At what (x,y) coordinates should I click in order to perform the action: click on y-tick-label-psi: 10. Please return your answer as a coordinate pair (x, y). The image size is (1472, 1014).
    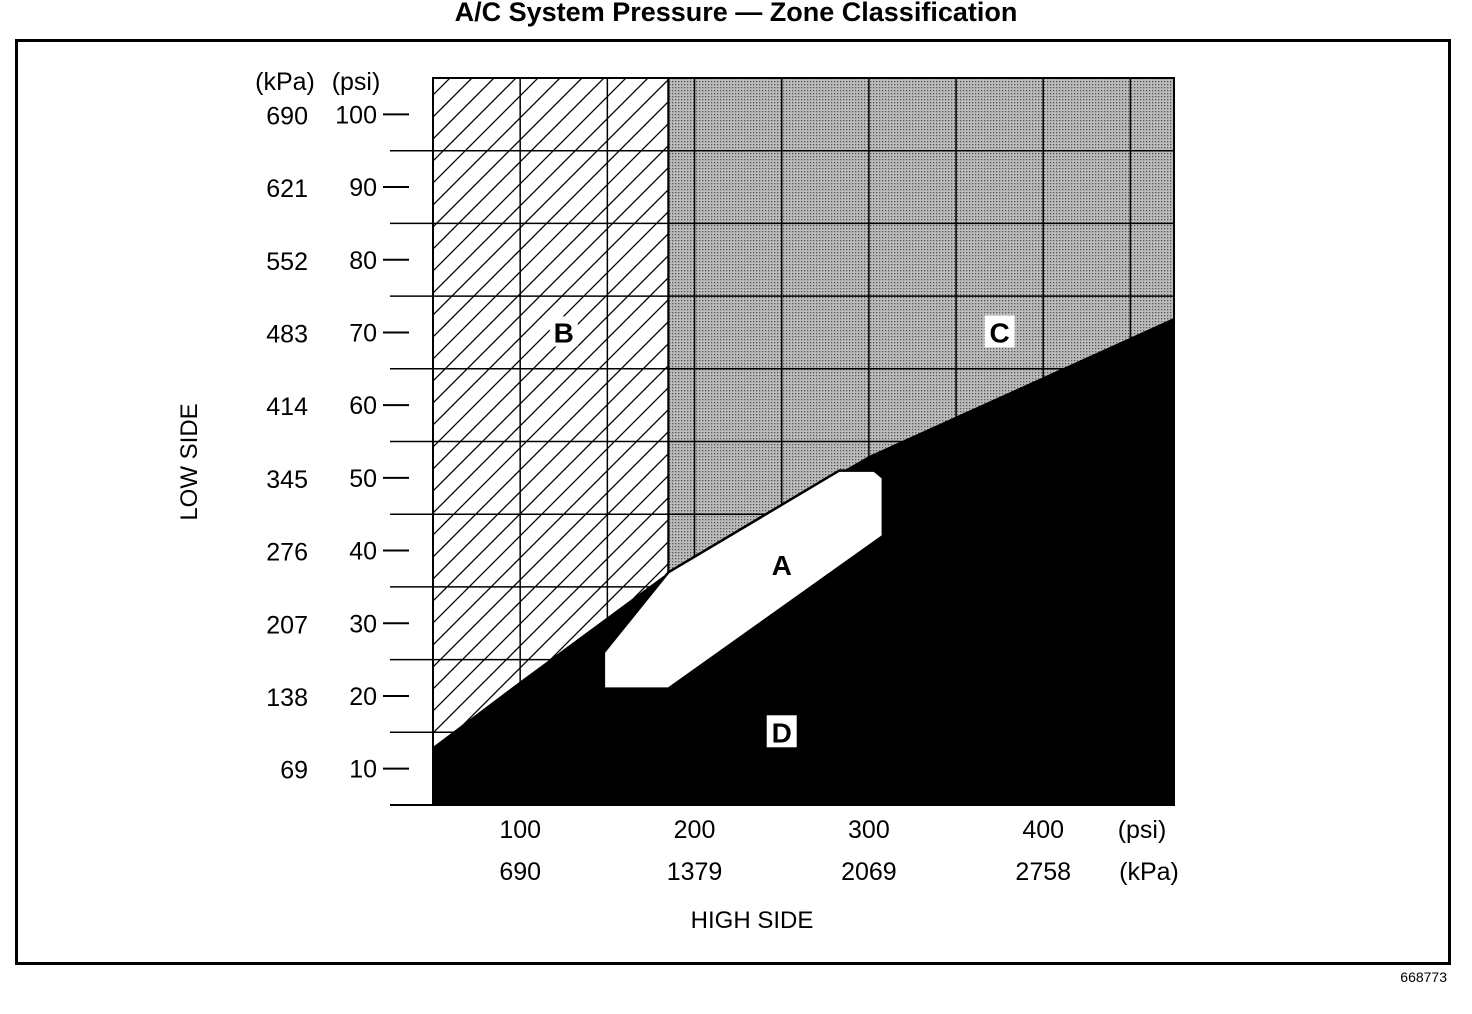
    Looking at the image, I should click on (363, 770).